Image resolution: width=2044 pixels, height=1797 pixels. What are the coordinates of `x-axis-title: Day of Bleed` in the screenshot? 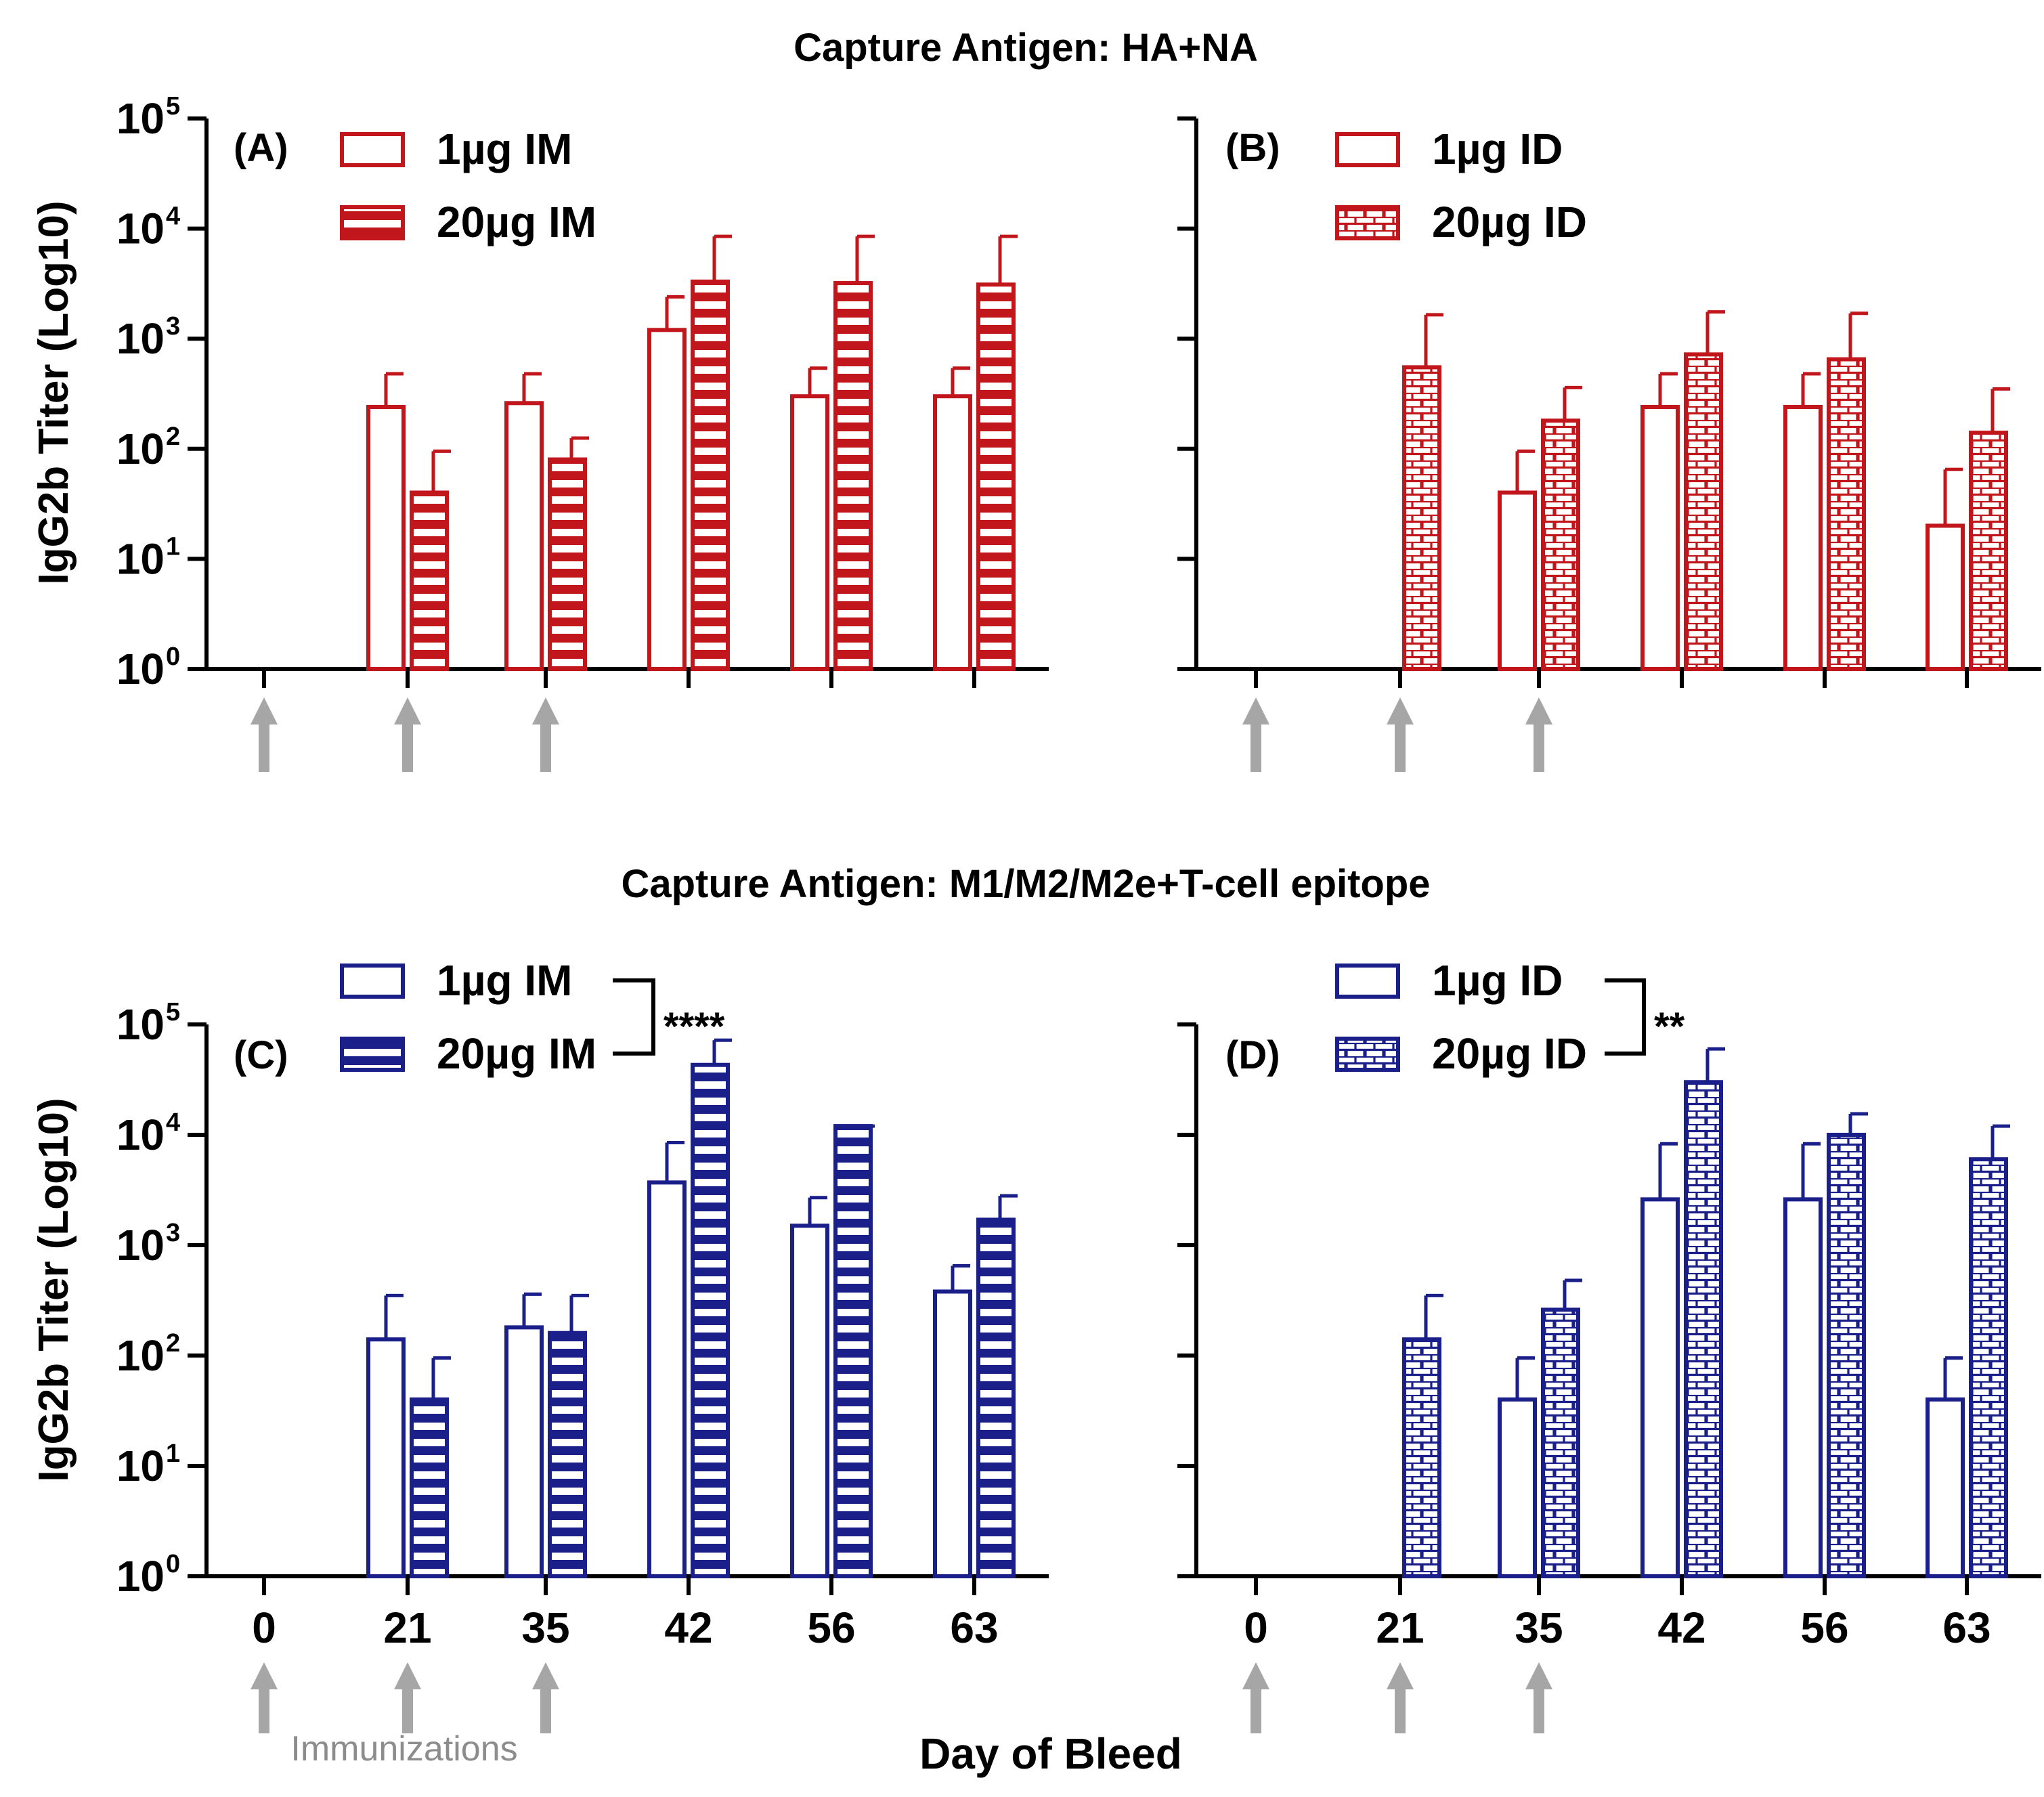 It's located at (1050, 1754).